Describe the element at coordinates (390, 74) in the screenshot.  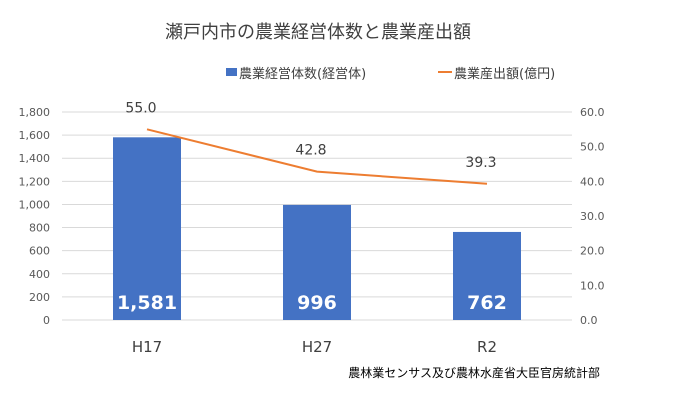
I see `legend: 農業経営体数(経営体) 農業産出額(億円)` at that location.